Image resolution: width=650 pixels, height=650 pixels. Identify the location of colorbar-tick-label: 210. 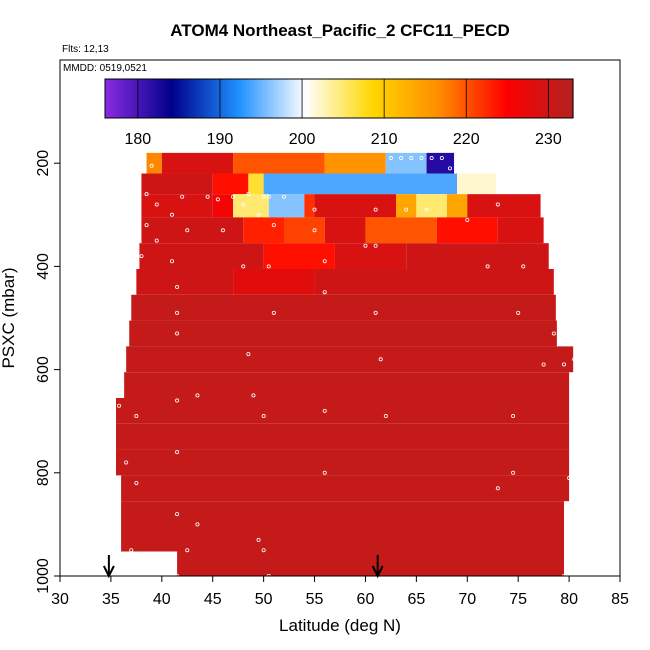
(384, 139).